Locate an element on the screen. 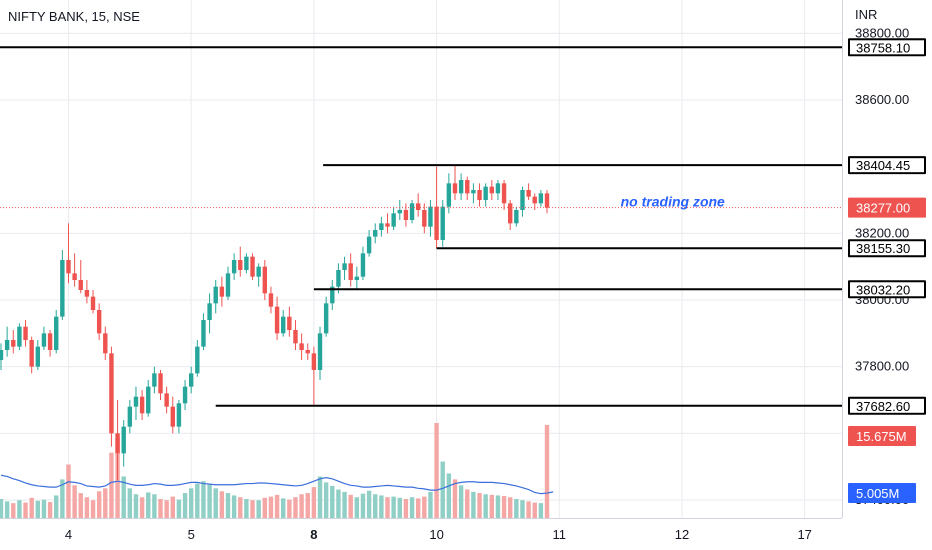 Image resolution: width=932 pixels, height=550 pixels. last-price-label: 38277.00 is located at coordinates (883, 208).